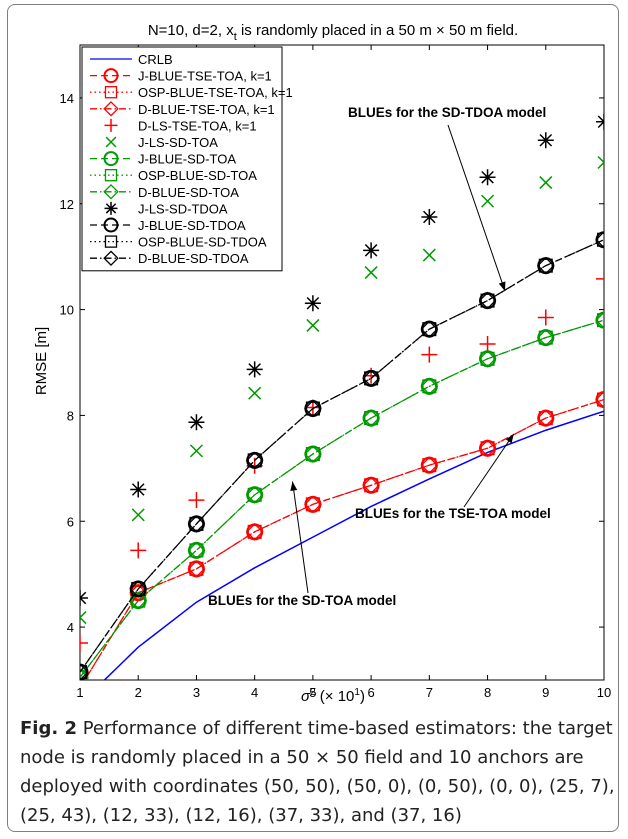 This screenshot has height=839, width=628. What do you see at coordinates (138, 692) in the screenshot?
I see `x-tick-label: 2` at bounding box center [138, 692].